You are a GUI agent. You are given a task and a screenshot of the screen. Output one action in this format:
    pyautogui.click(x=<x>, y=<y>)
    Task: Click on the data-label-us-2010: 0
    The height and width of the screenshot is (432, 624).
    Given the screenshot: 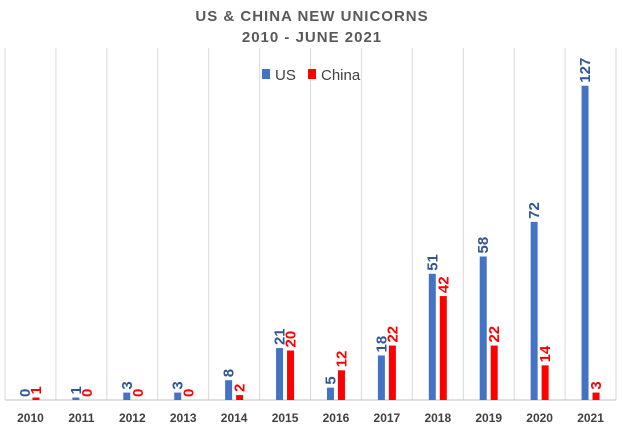 What is the action you would take?
    pyautogui.click(x=25, y=393)
    